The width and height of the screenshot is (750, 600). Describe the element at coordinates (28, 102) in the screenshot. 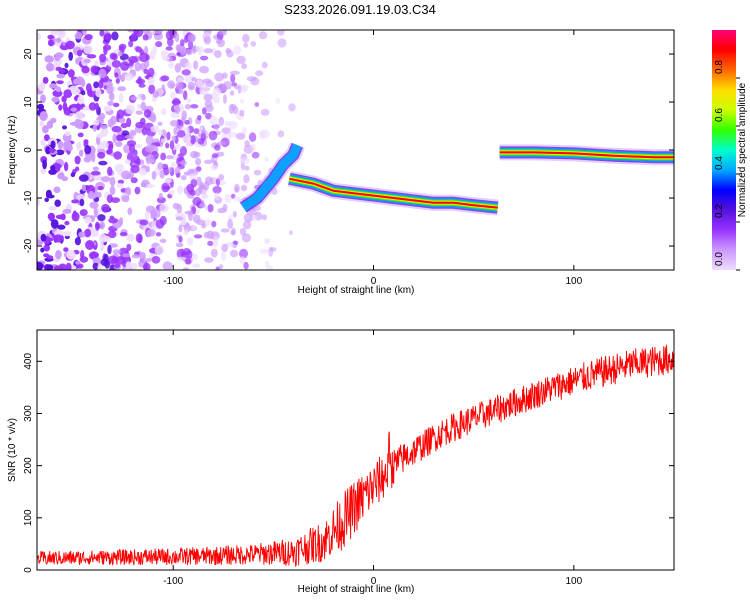

I see `y-tick-label: 10` at that location.